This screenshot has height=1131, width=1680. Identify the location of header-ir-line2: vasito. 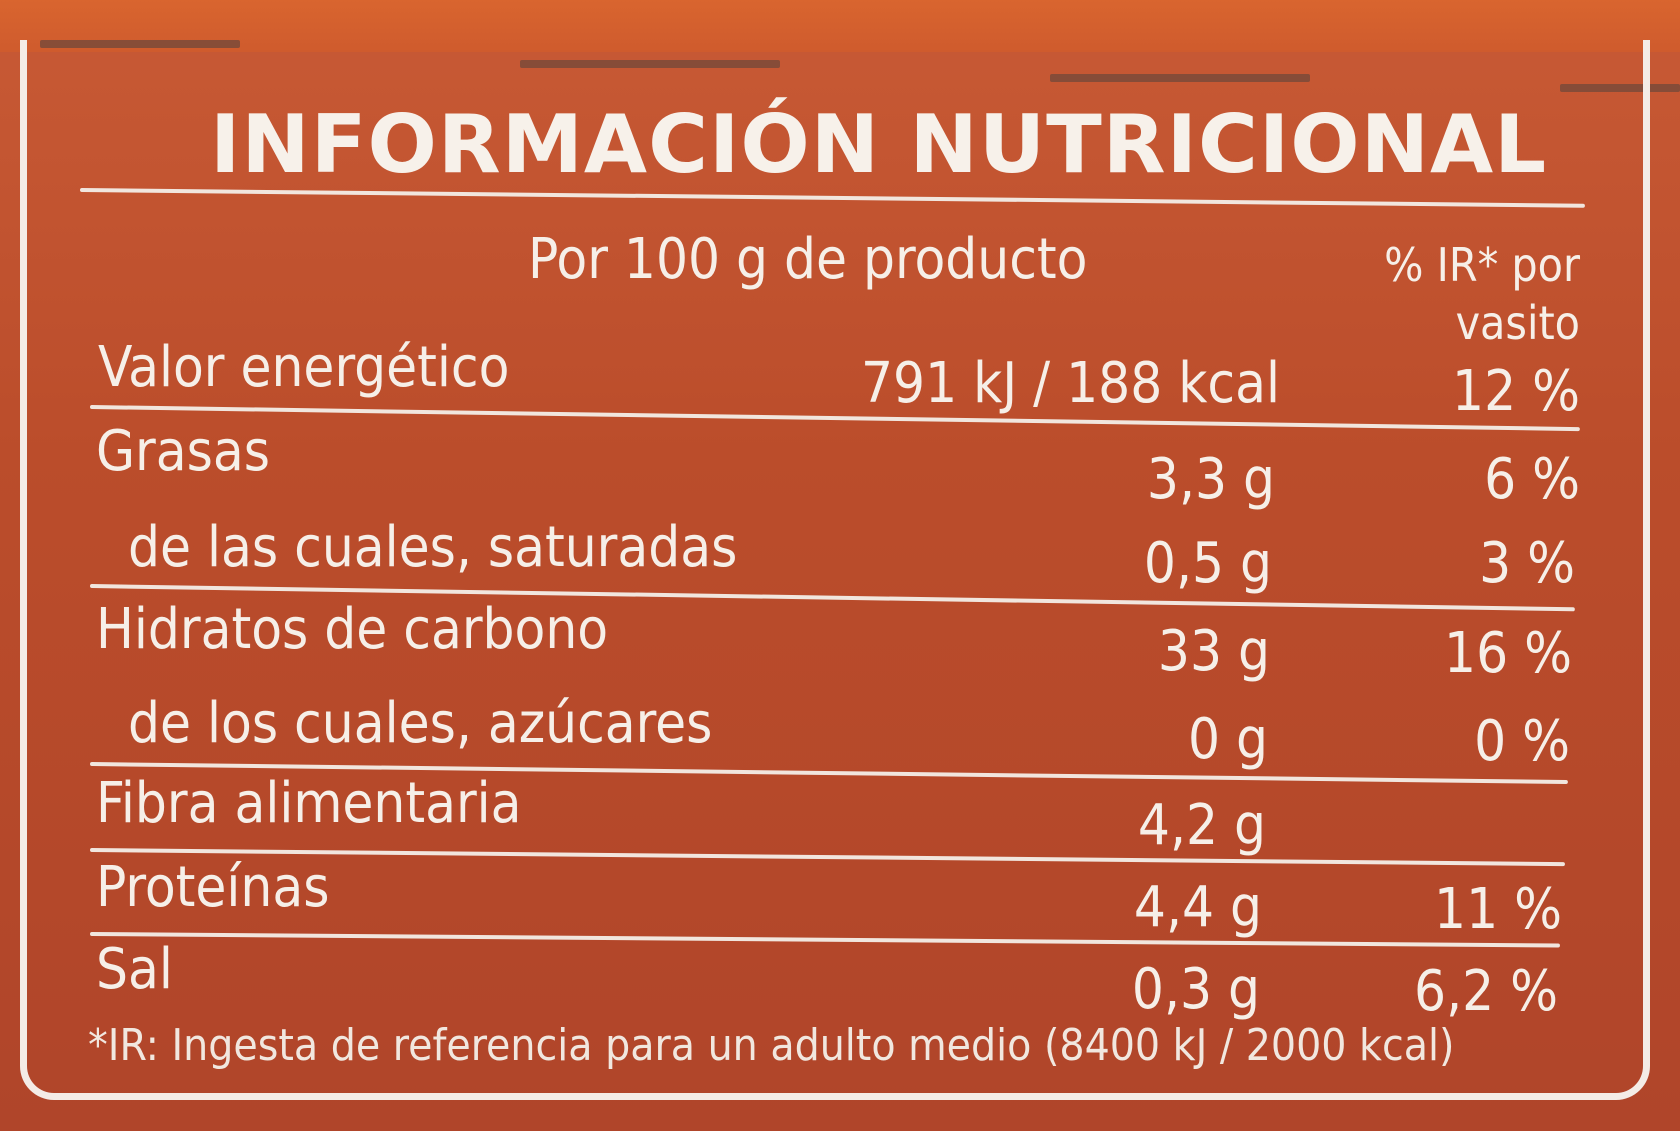
(1517, 323).